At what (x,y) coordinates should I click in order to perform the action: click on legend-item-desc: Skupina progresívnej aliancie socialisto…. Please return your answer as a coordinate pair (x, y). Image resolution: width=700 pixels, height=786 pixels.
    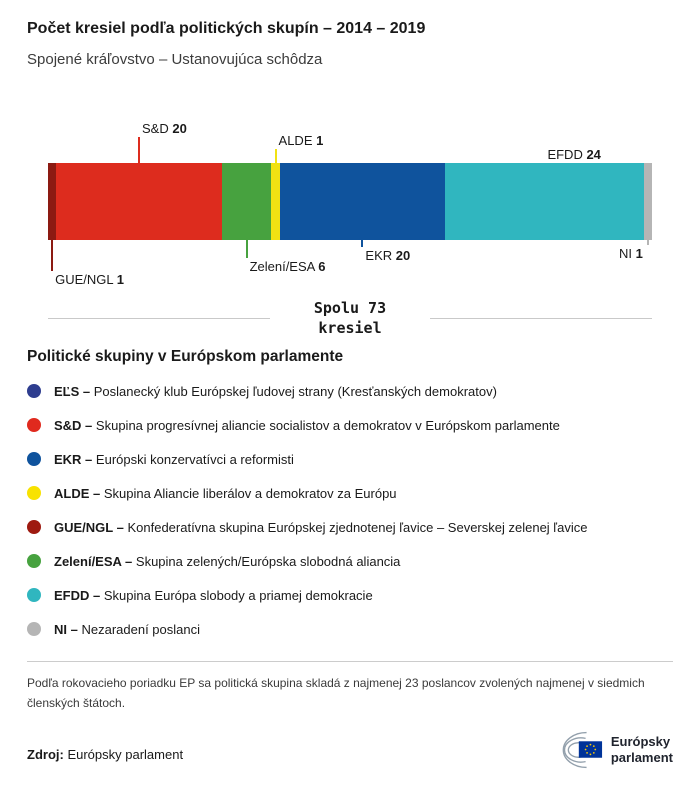
    Looking at the image, I should click on (327, 425).